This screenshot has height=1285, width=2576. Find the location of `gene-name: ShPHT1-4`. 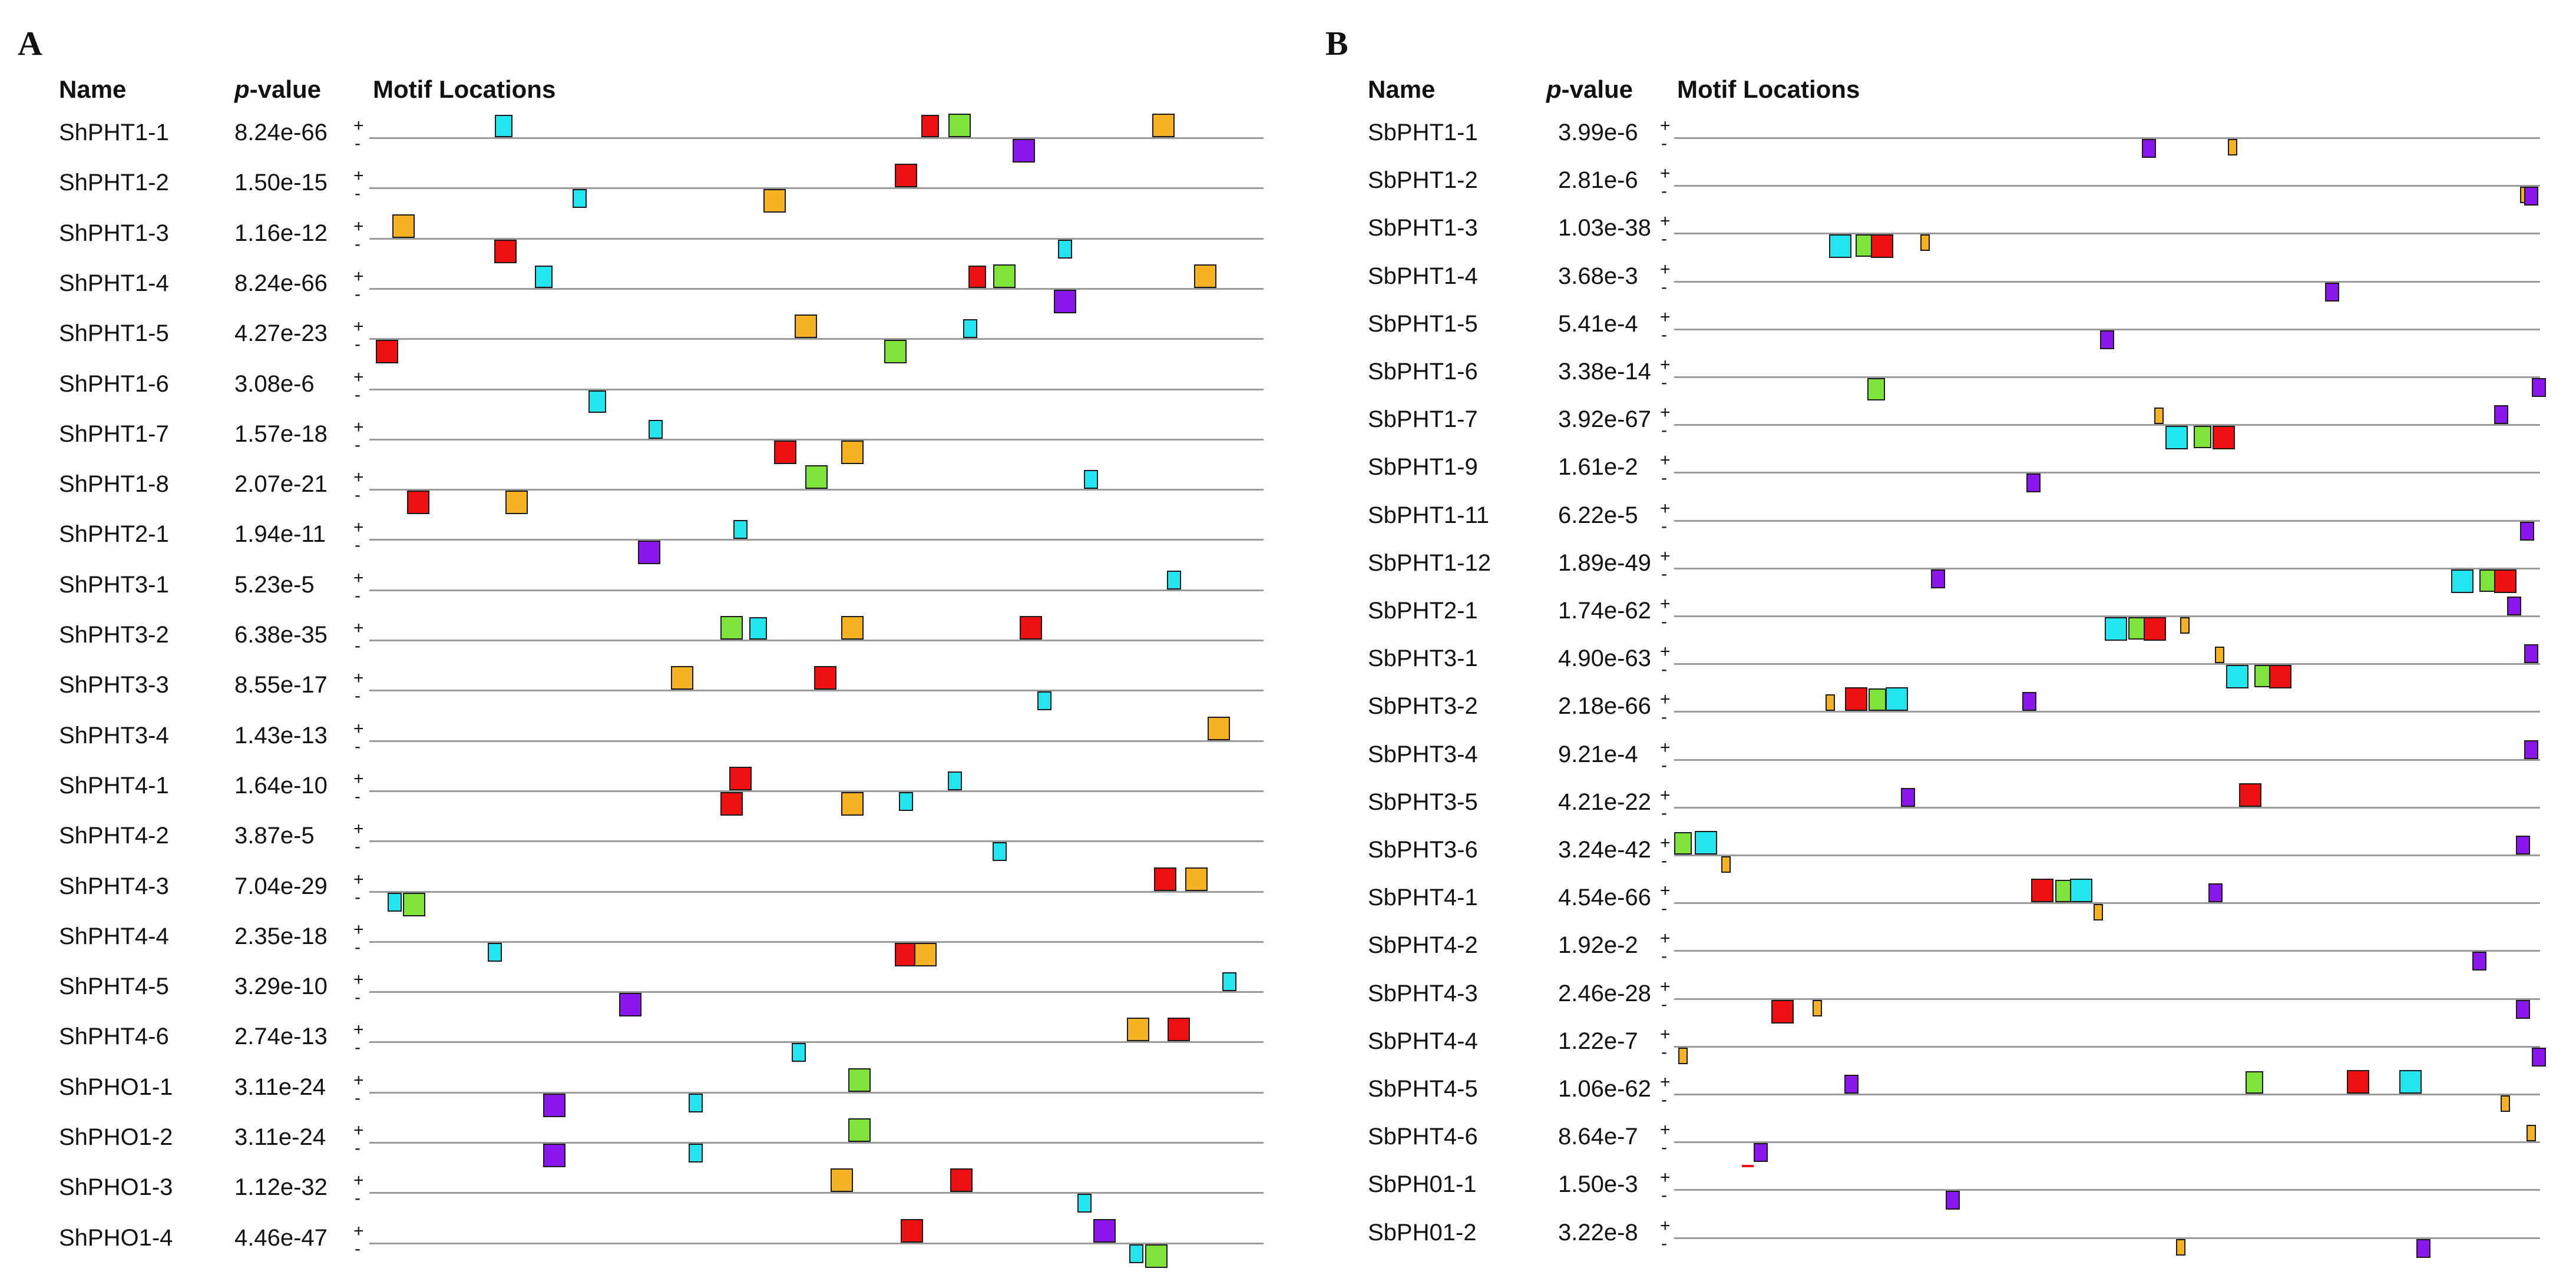

gene-name: ShPHT1-4 is located at coordinates (114, 283).